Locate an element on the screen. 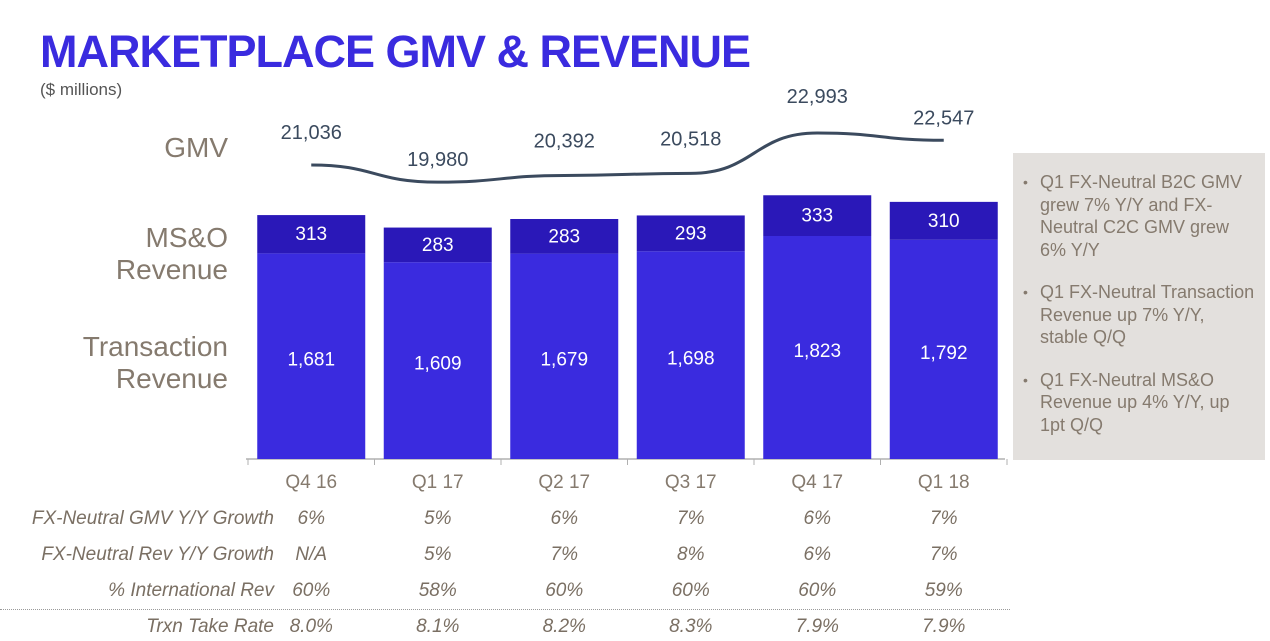 This screenshot has height=641, width=1270. transaction-value-label: 1,792 is located at coordinates (944, 353).